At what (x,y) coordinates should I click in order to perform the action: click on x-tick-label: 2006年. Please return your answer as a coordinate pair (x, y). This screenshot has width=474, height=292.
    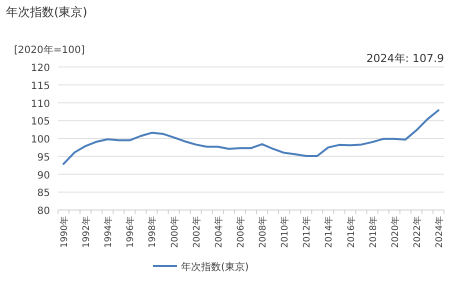
    Looking at the image, I should click on (240, 232).